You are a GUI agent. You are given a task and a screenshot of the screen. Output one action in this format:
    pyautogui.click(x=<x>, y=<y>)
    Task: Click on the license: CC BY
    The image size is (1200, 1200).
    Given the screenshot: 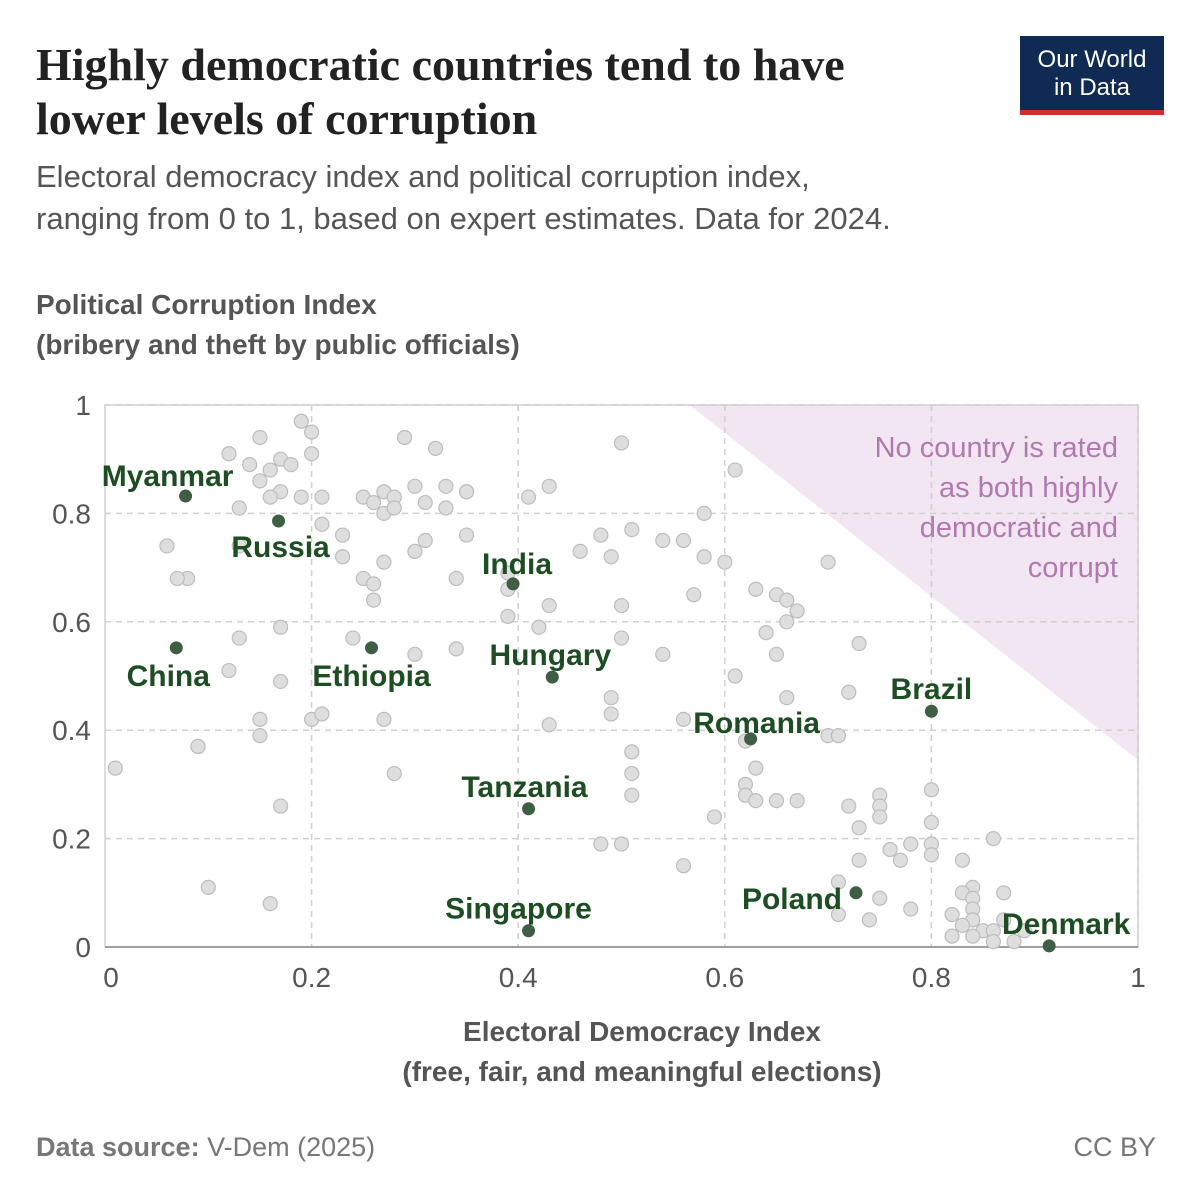 What is the action you would take?
    pyautogui.click(x=1114, y=1147)
    